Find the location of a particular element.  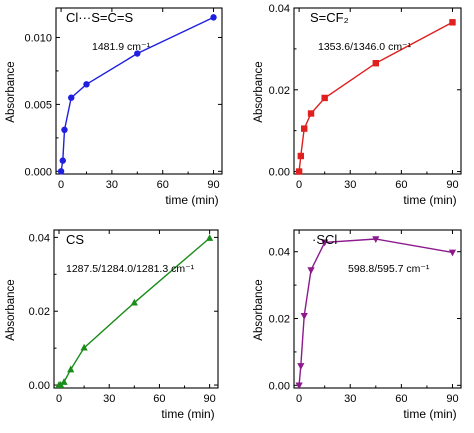

y-tick-label-0: 0.000 is located at coordinates (38, 172).